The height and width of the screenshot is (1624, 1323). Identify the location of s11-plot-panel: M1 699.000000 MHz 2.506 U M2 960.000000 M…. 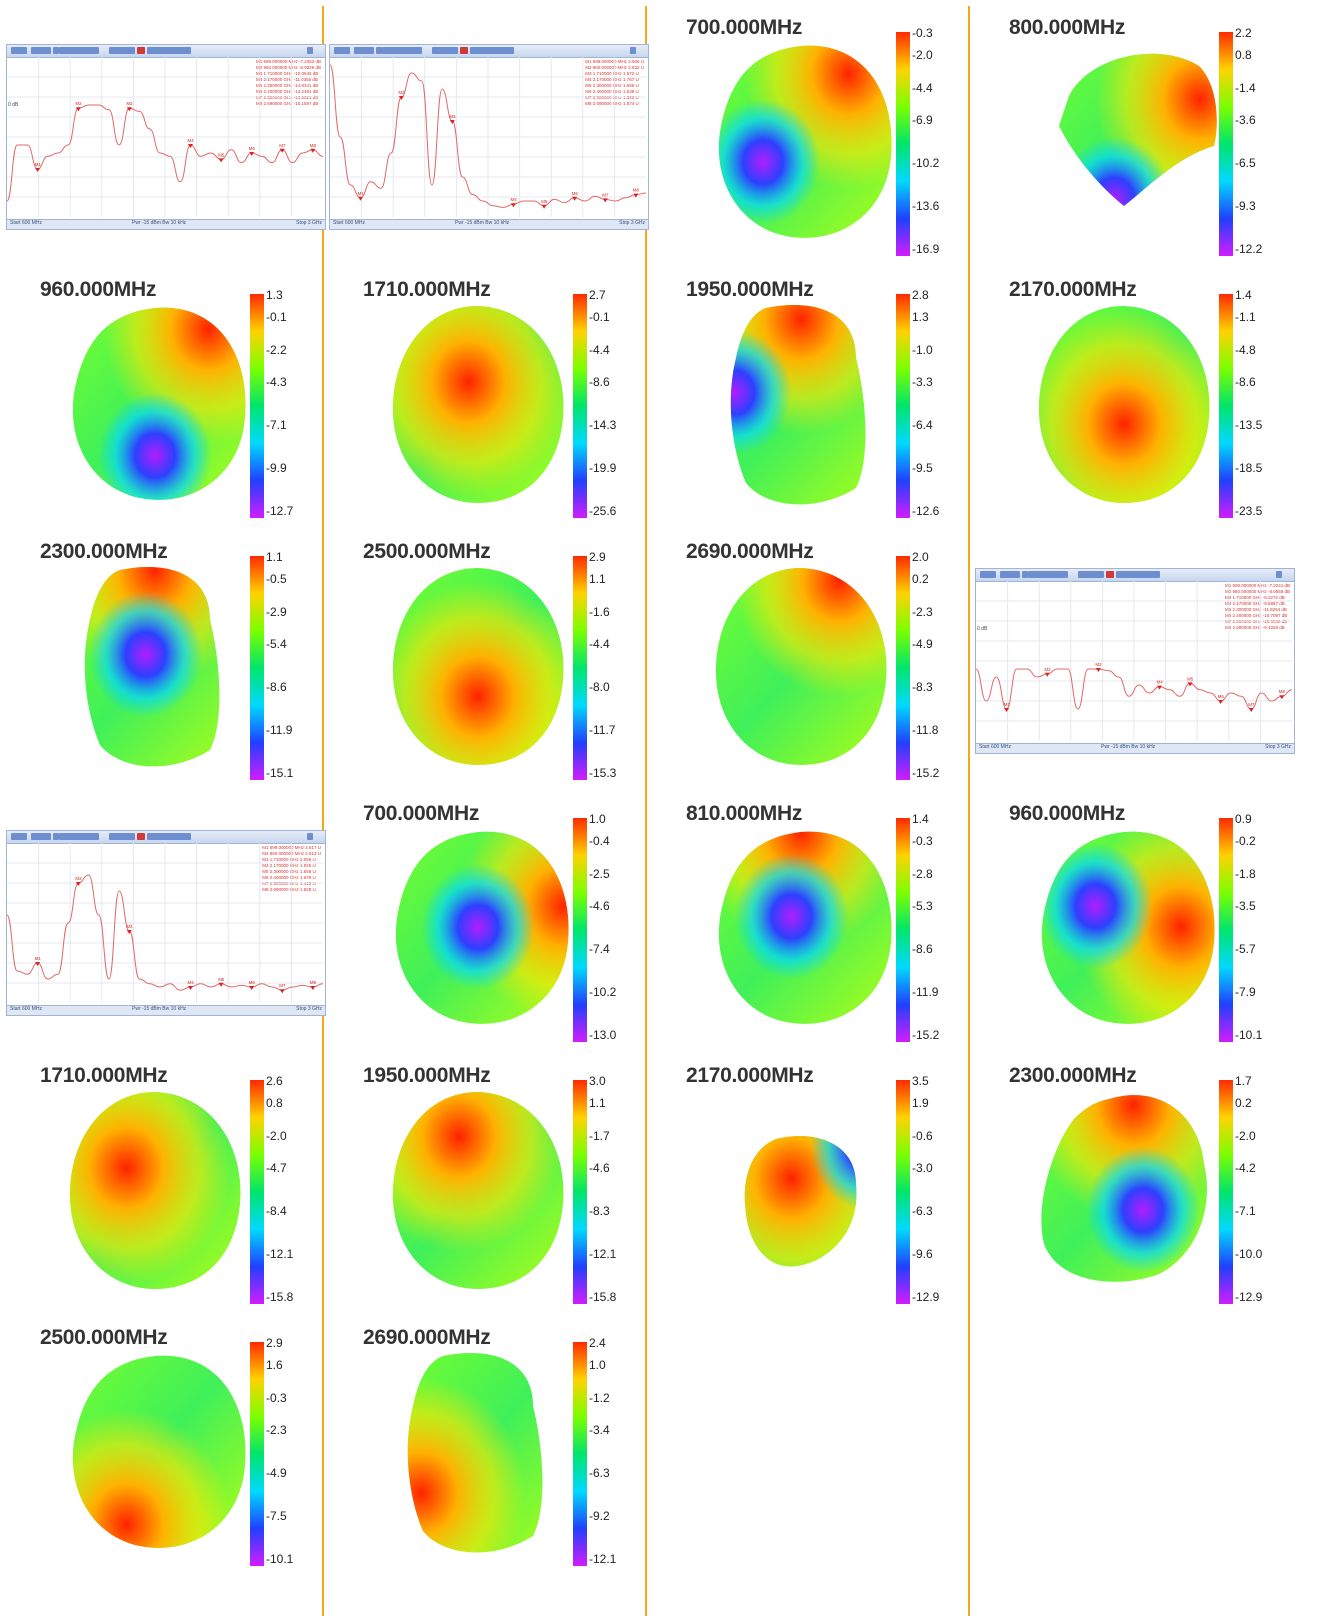
(488, 141).